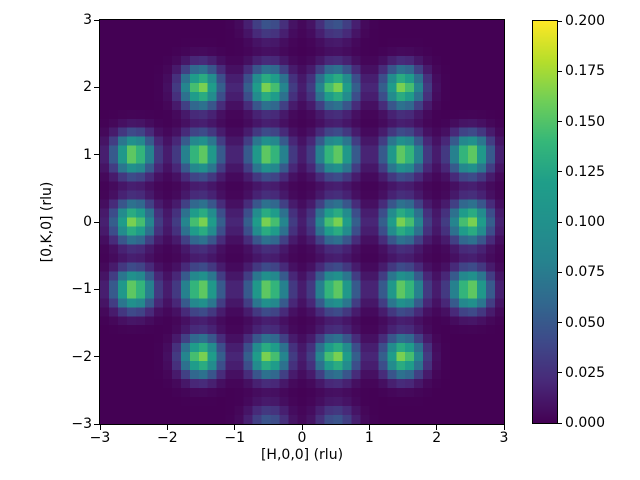 The width and height of the screenshot is (640, 480). Describe the element at coordinates (302, 438) in the screenshot. I see `x-tick-label: 0` at that location.